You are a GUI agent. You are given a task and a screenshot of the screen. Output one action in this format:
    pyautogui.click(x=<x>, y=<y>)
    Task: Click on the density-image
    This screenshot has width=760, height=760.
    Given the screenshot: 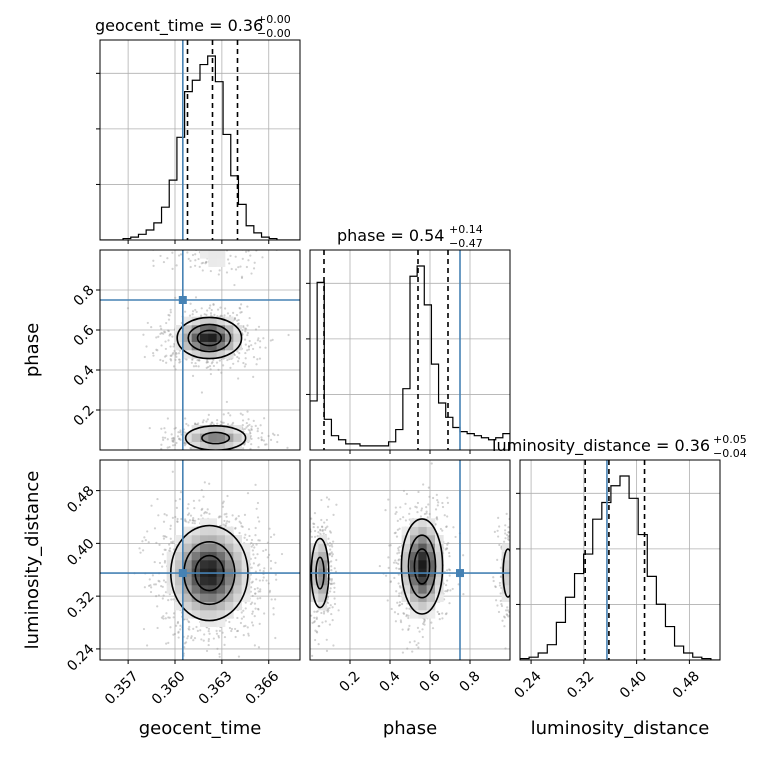 What is the action you would take?
    pyautogui.click(x=213, y=350)
    